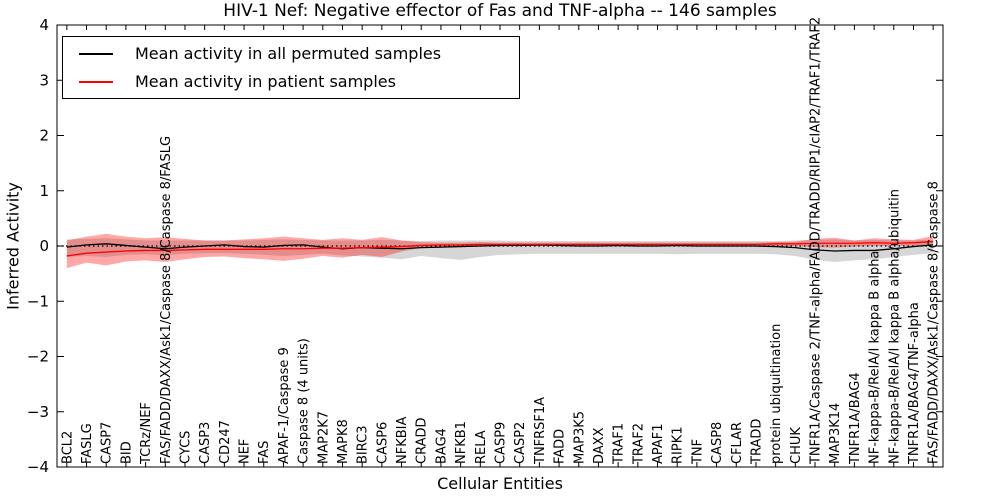  What do you see at coordinates (599, 445) in the screenshot?
I see `x-category-label: DAXX` at bounding box center [599, 445].